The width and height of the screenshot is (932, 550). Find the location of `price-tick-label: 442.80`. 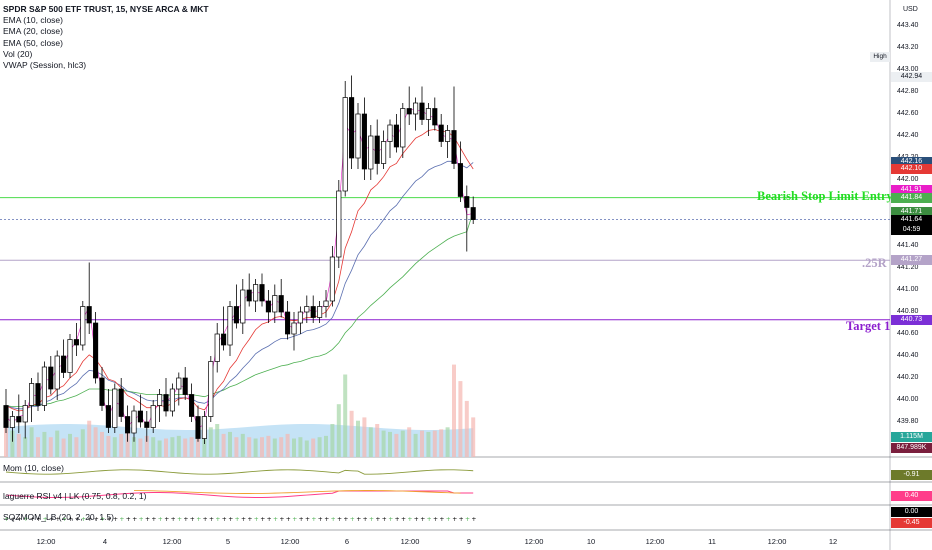

price-tick-label: 442.80 is located at coordinates (908, 91).